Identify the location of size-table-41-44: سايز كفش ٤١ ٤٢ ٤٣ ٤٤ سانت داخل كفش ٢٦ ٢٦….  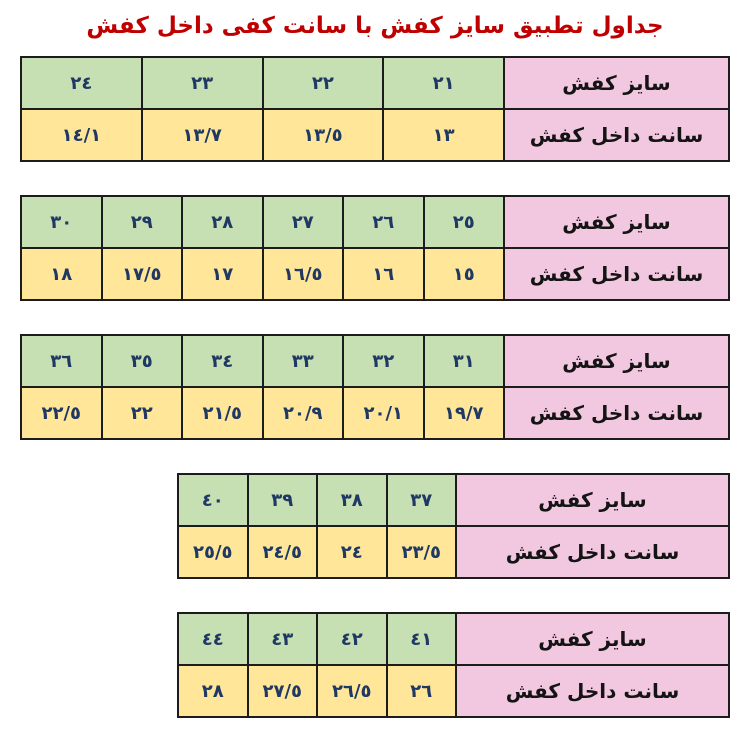
(453, 665).